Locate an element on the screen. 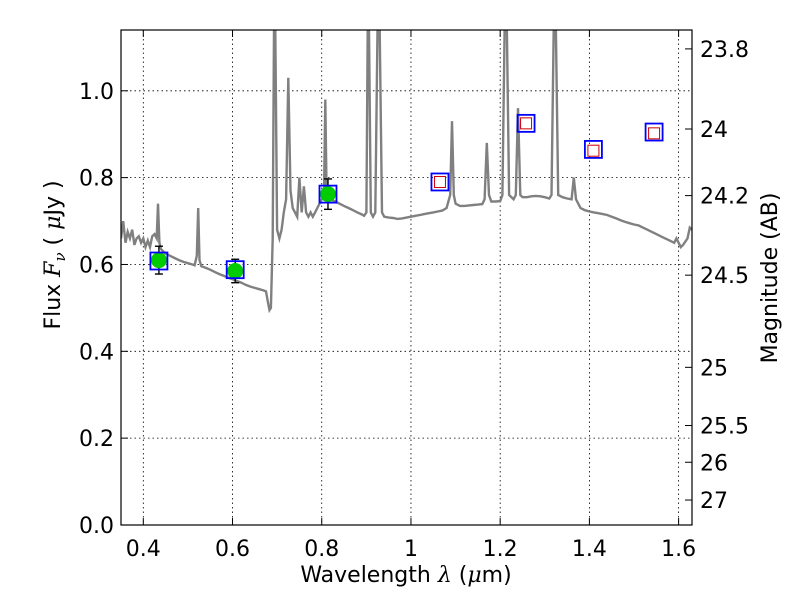 This screenshot has width=800, height=600. y2-tick-label: 24.5 is located at coordinates (724, 276).